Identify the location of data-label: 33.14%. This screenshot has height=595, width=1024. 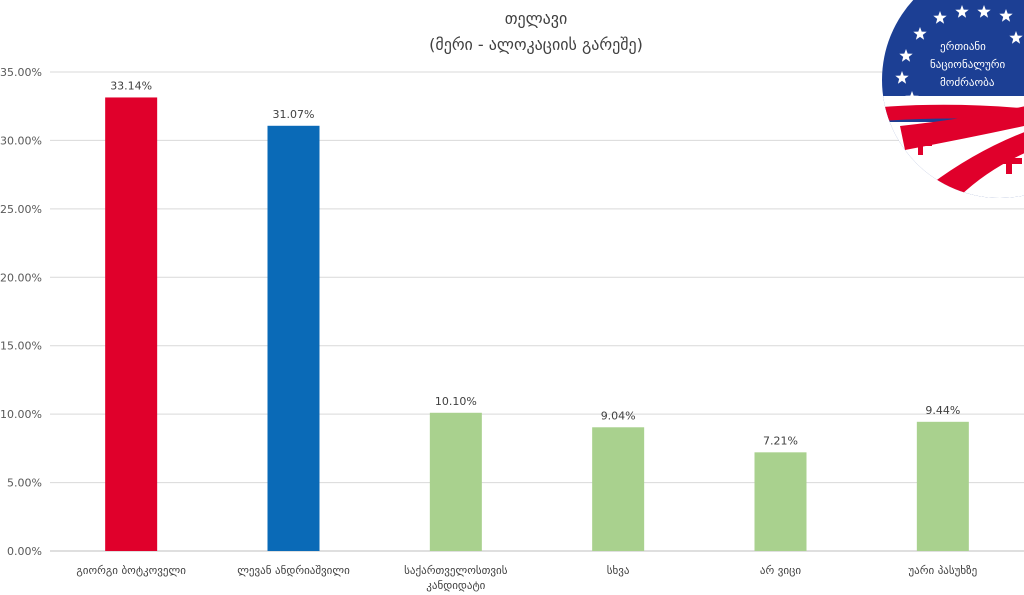
(131, 85).